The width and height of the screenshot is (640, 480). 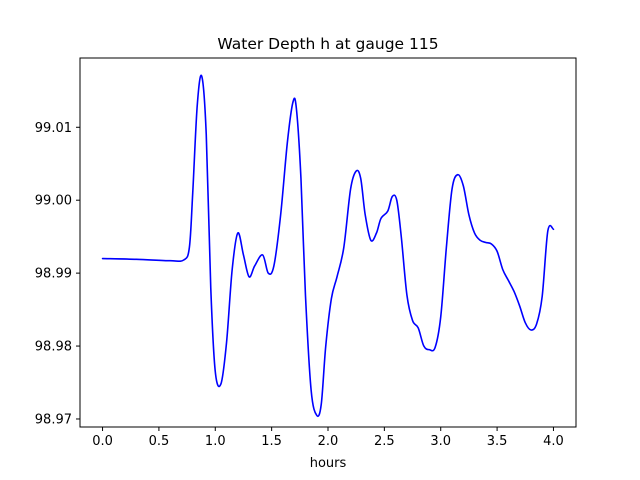 I want to click on y-axis: 98.97 98.98 98.99 99.00 99.01, so click(x=57, y=274).